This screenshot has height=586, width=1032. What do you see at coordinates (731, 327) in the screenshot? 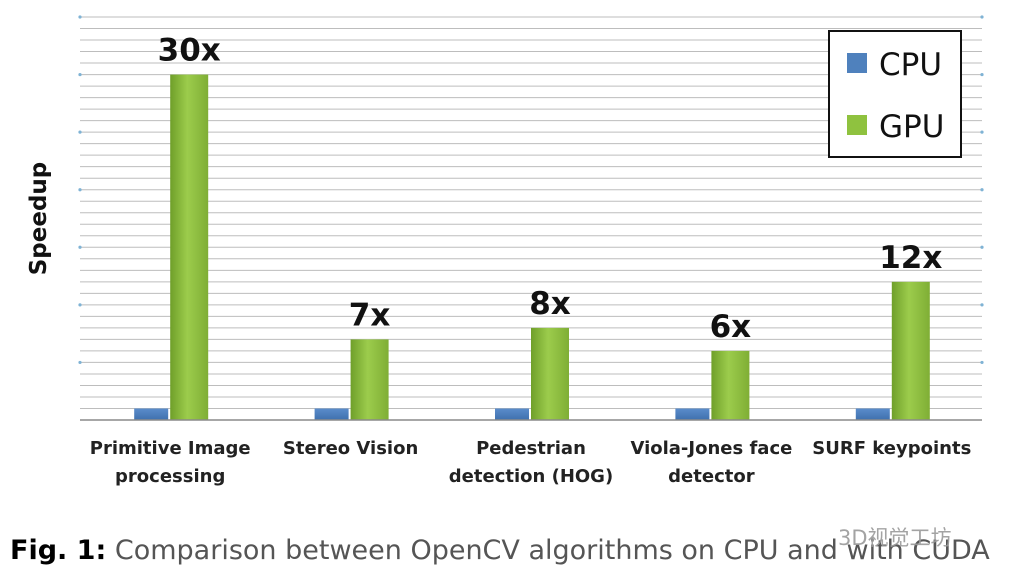
I see `data-label: 6x` at bounding box center [731, 327].